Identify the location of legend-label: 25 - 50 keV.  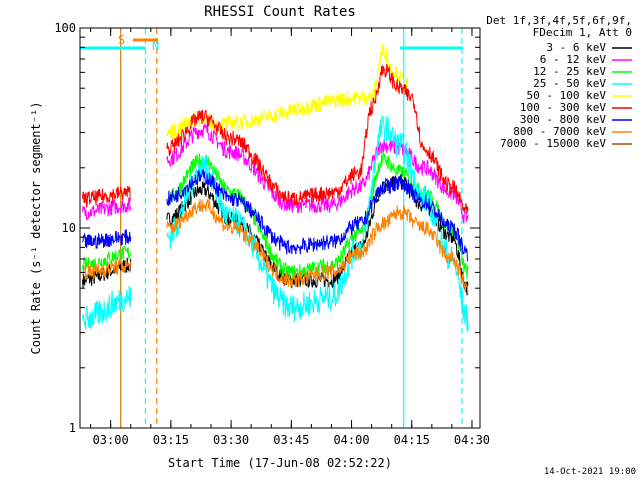
(569, 83).